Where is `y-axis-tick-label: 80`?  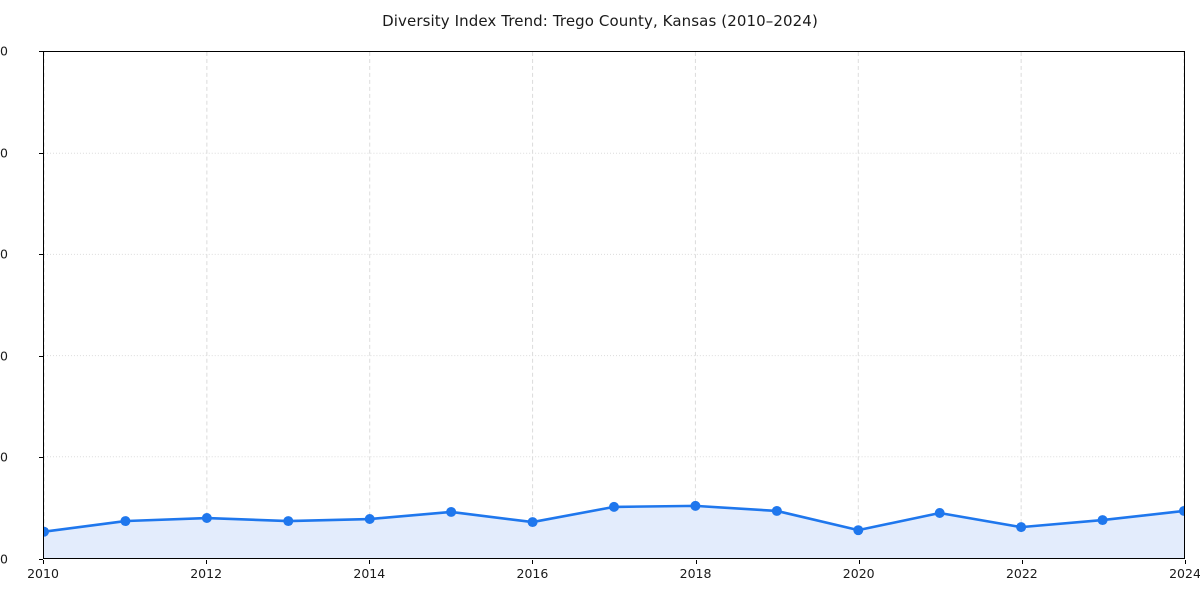
y-axis-tick-label: 80 is located at coordinates (4, 153).